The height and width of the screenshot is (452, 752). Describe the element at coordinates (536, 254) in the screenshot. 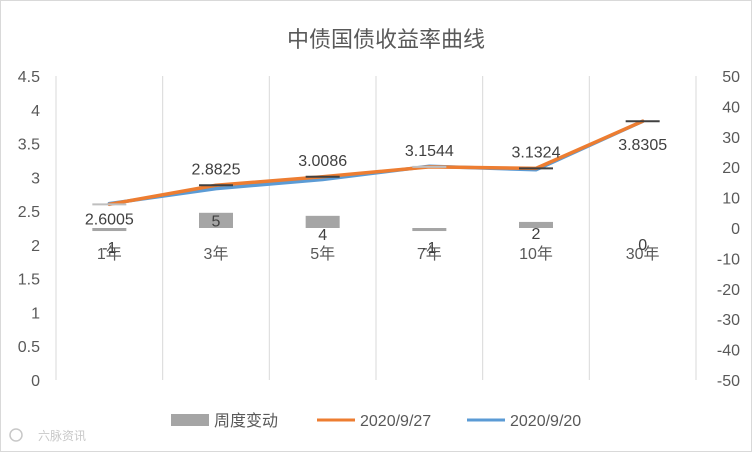

I see `category-label: 10年` at that location.